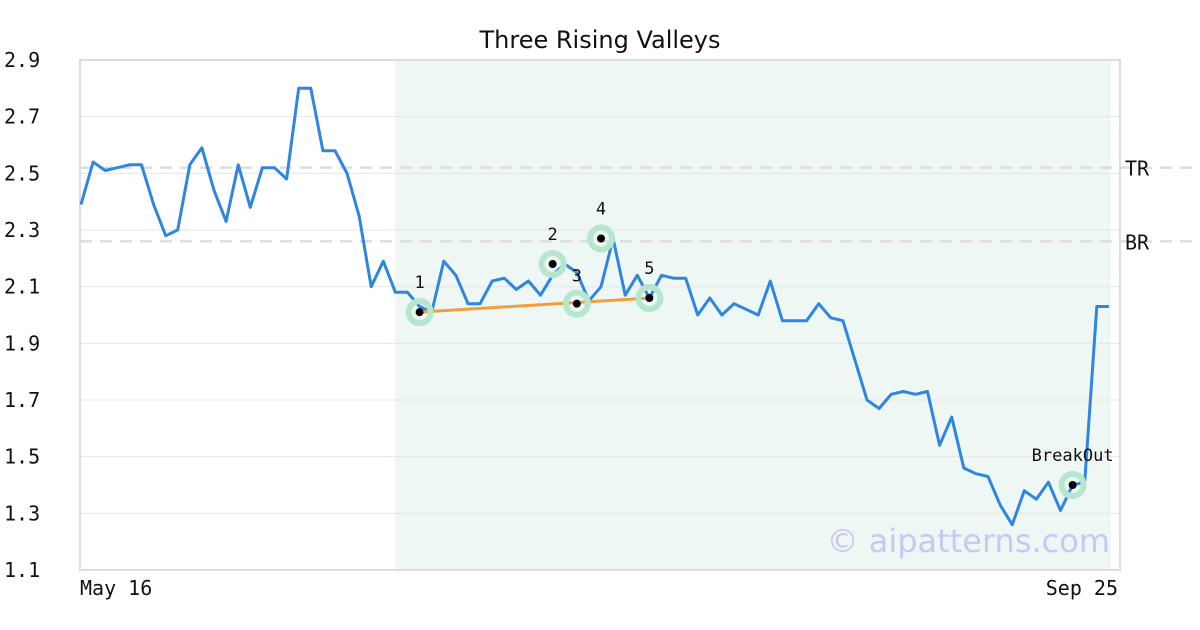 This screenshot has height=630, width=1200. I want to click on trendline-group, so click(534, 305).